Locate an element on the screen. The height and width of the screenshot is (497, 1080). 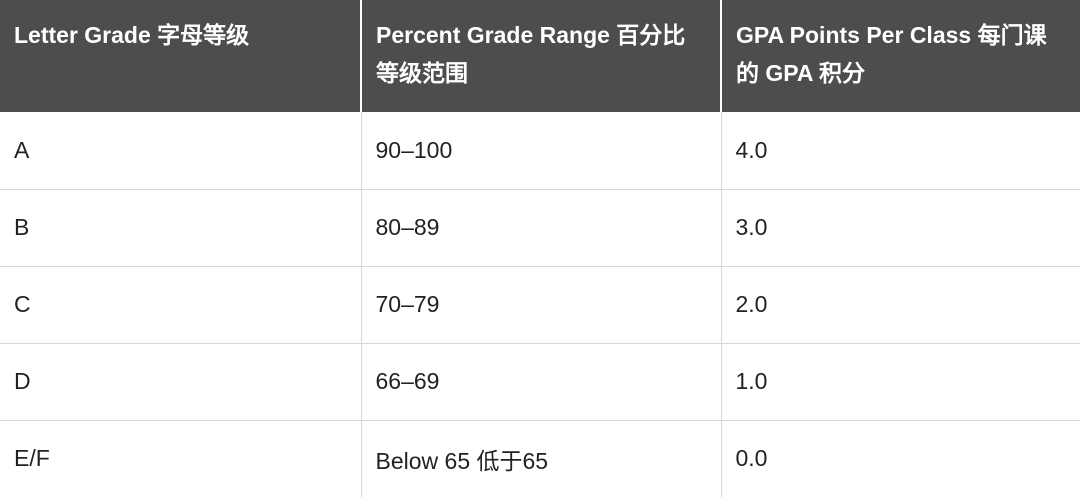
cell-percent-range: 80–89 is located at coordinates (540, 227).